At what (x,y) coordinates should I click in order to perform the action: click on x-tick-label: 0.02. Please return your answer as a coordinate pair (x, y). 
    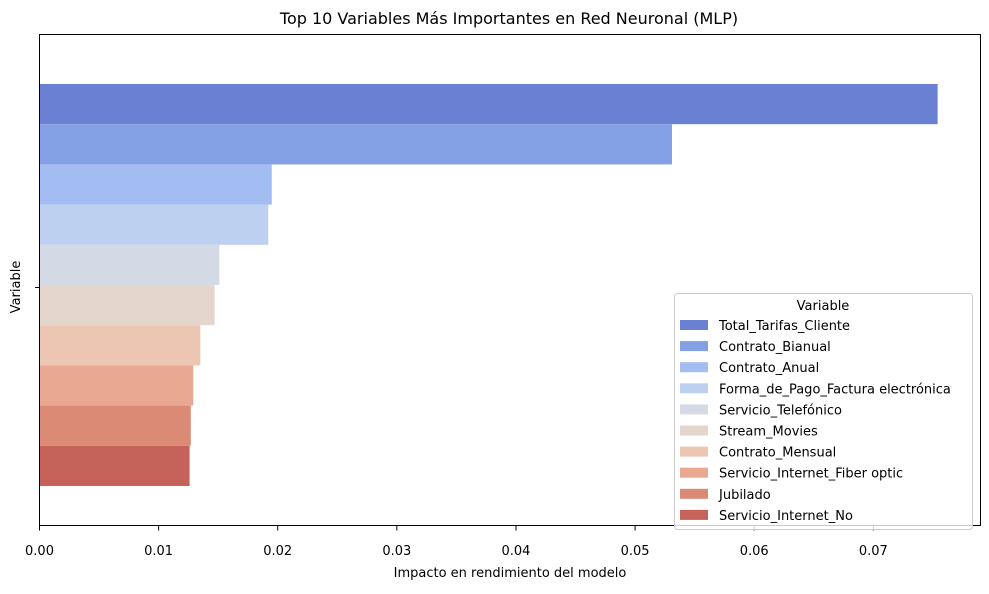
    Looking at the image, I should click on (277, 551).